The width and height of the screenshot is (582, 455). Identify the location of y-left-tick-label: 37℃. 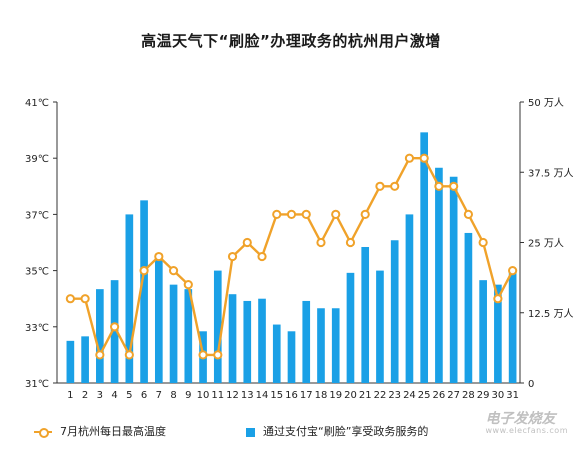
(37, 215).